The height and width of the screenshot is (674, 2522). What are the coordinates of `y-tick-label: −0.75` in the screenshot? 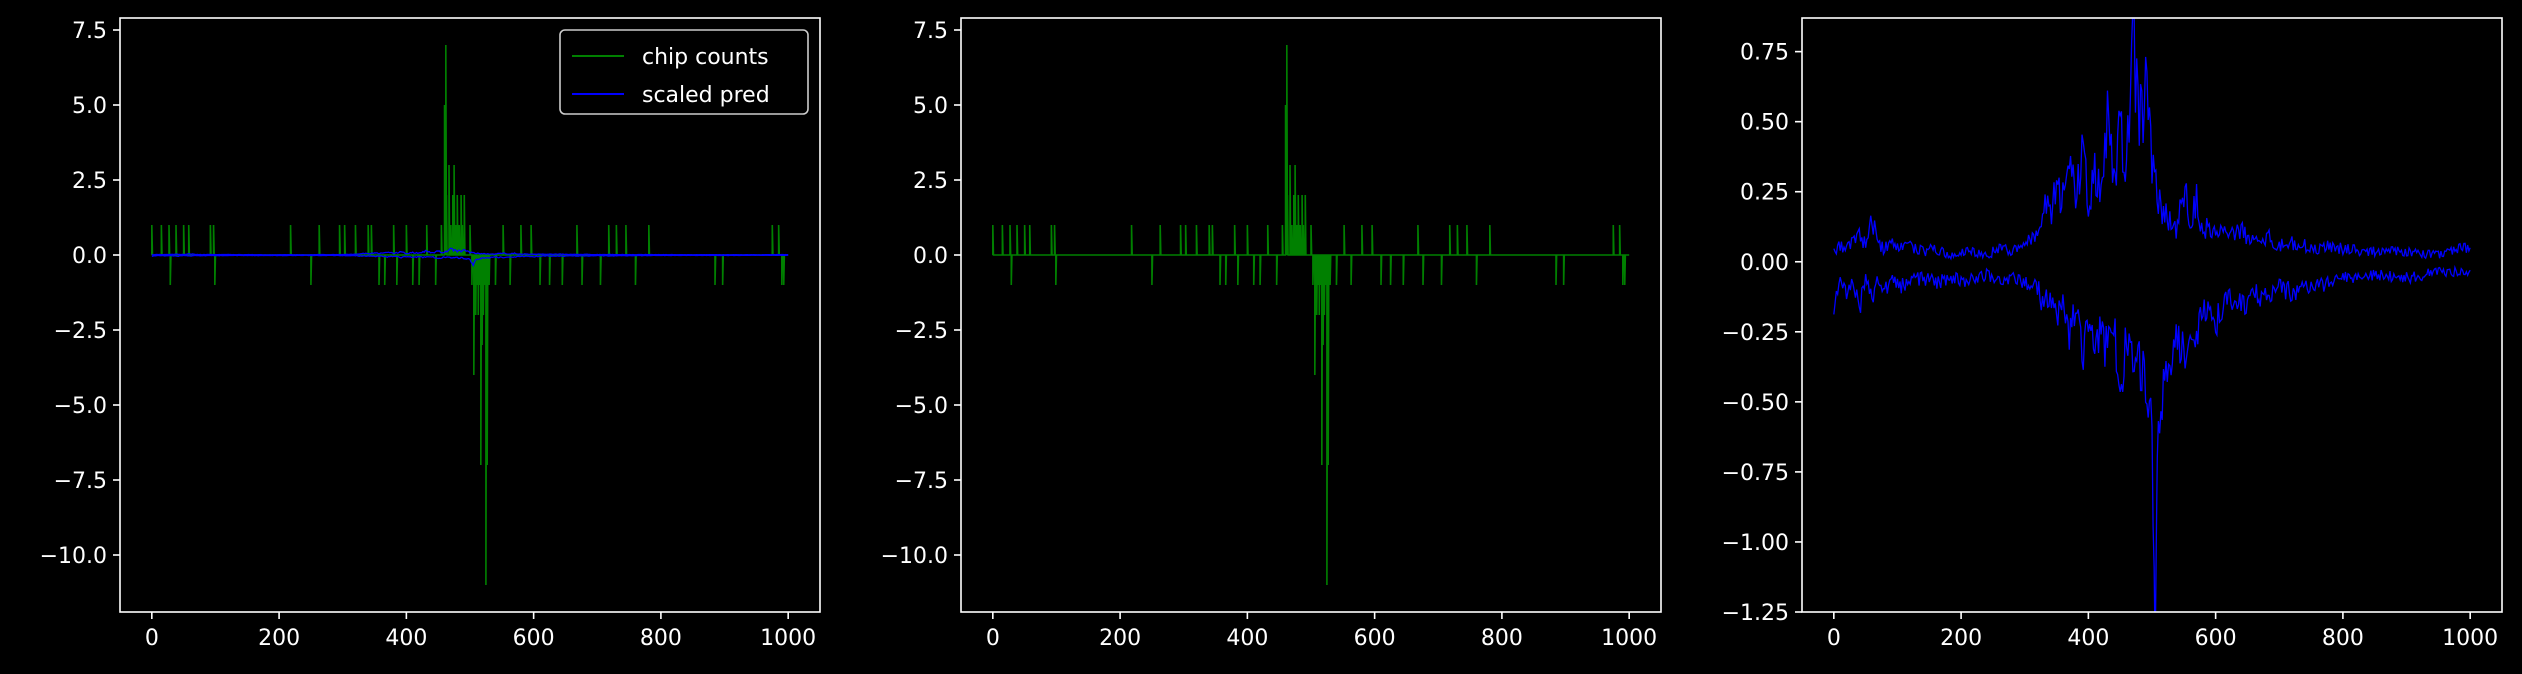 It's located at (1755, 473).